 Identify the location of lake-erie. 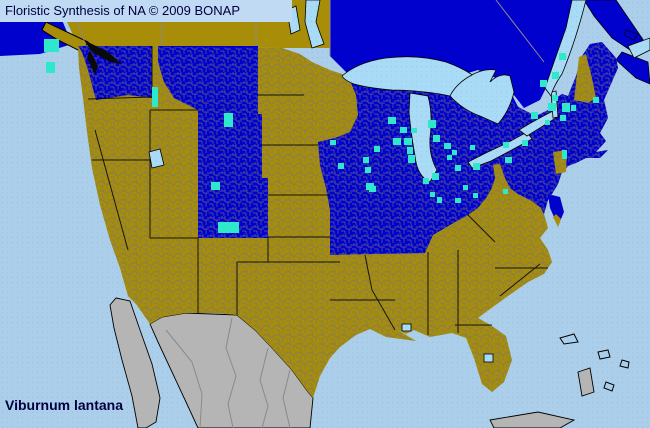
(500, 150).